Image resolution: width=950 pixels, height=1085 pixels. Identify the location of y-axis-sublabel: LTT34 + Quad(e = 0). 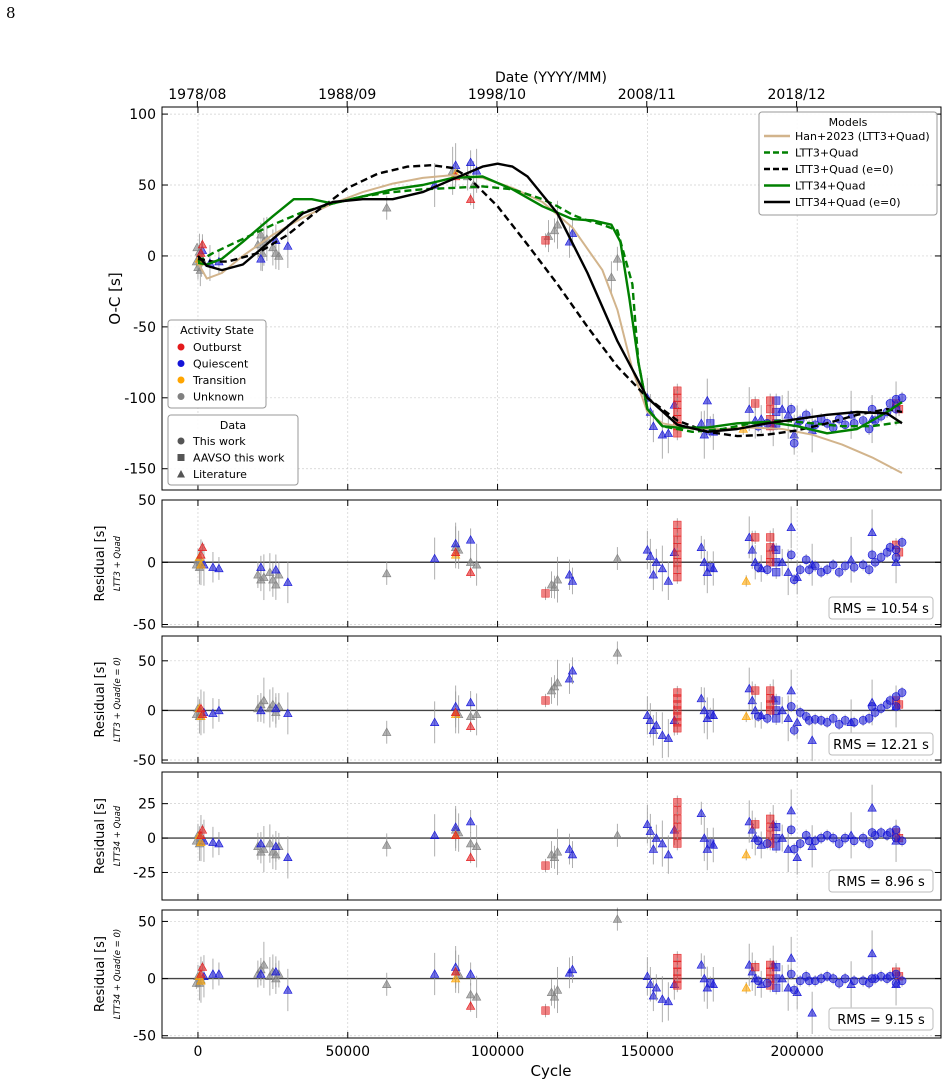
(118, 974).